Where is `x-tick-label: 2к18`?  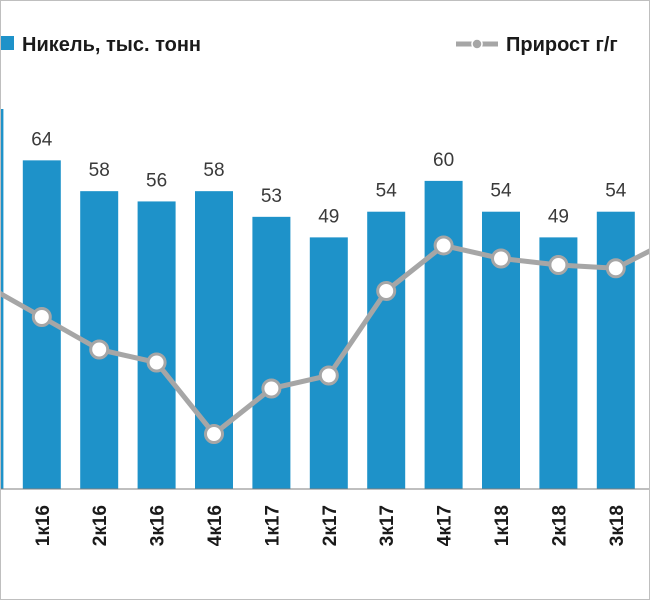
x-tick-label: 2к18 is located at coordinates (559, 525).